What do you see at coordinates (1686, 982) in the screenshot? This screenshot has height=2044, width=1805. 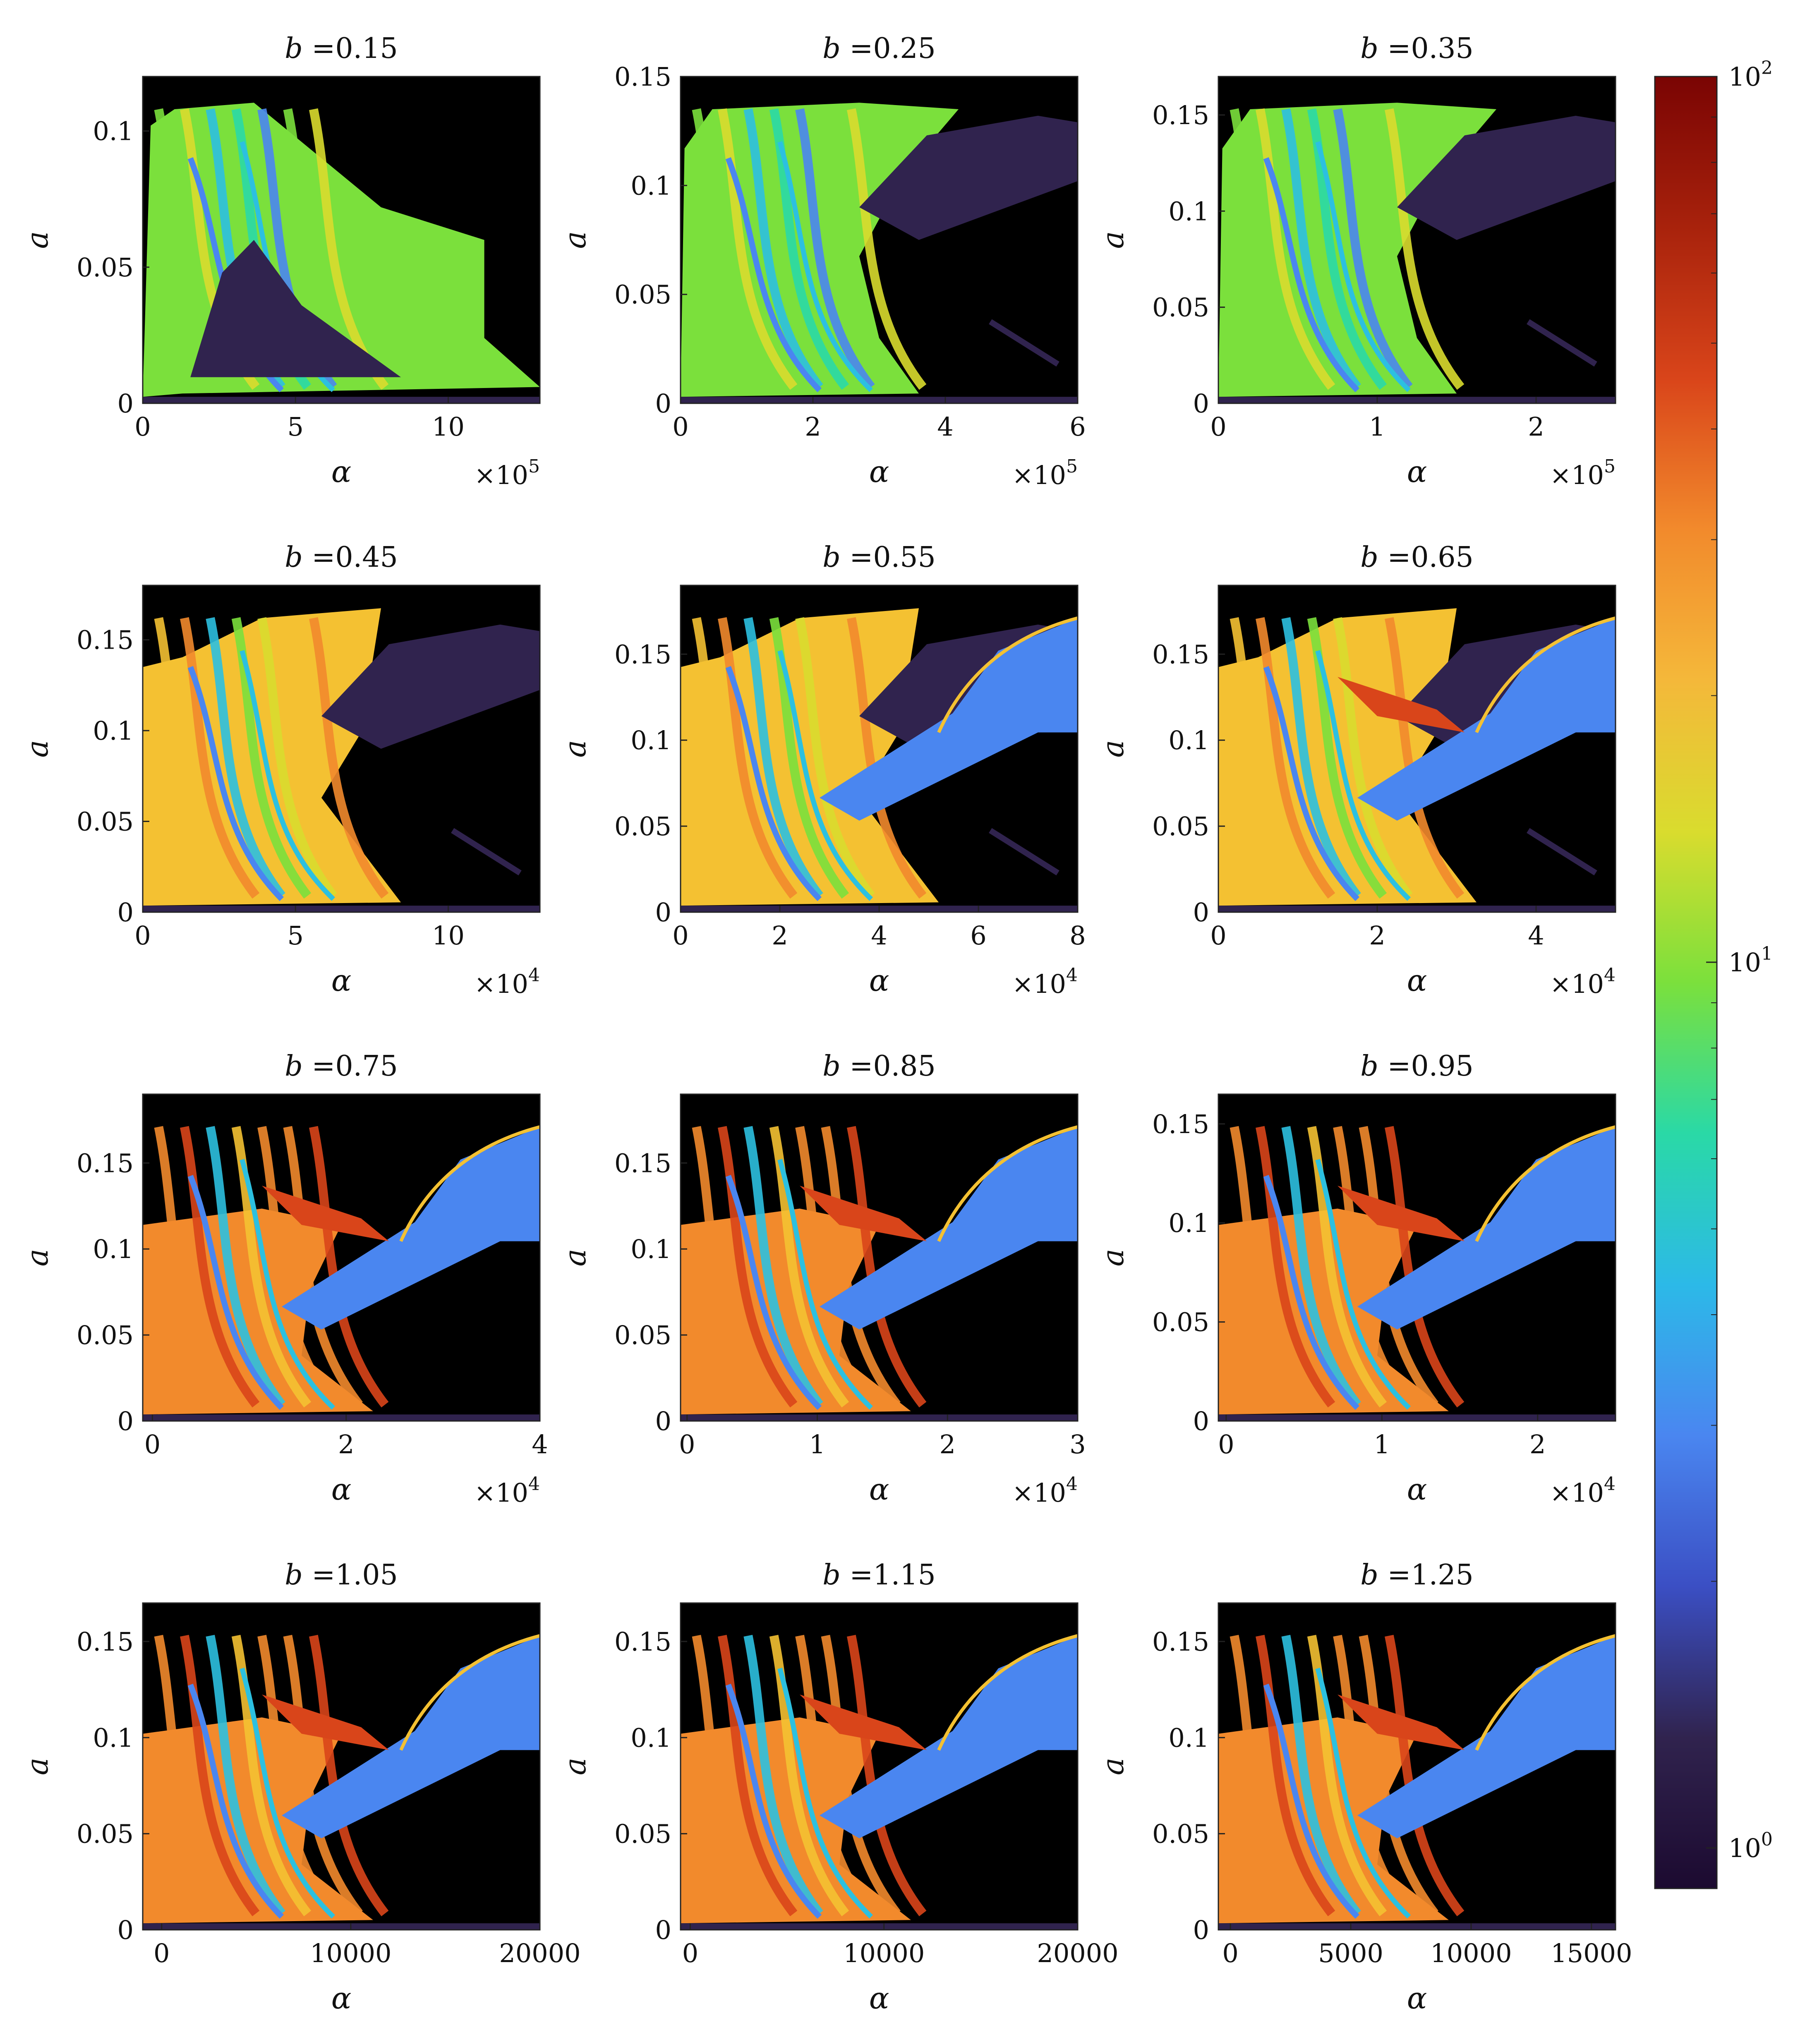 I see `colorbar-gradient` at bounding box center [1686, 982].